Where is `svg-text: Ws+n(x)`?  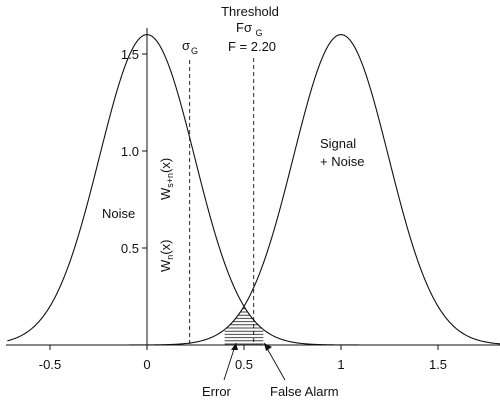
svg-text: Ws+n(x) is located at coordinates (166, 179).